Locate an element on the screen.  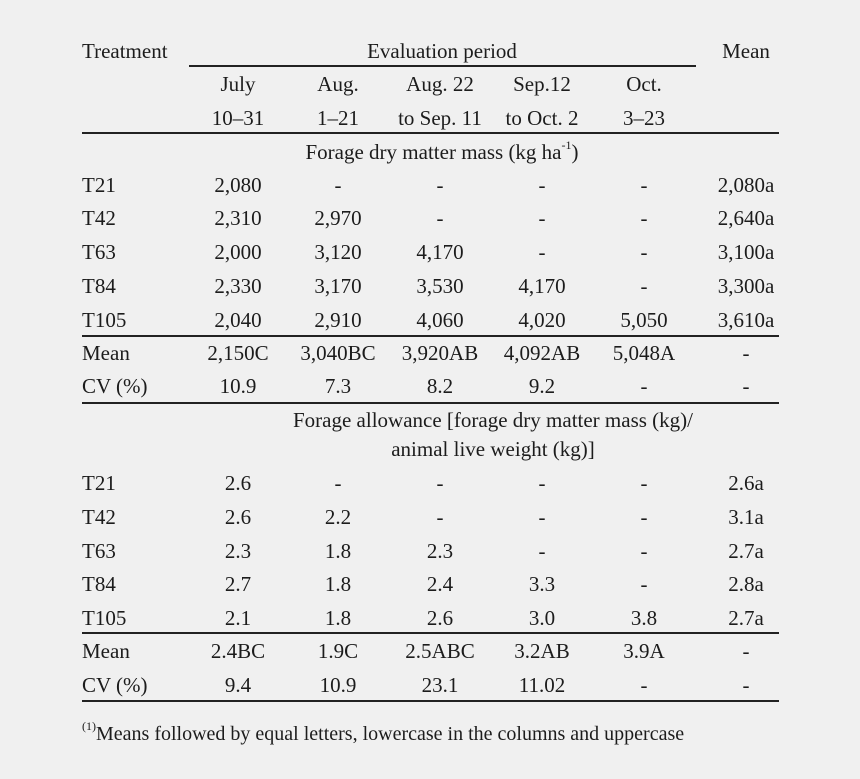
row-mean: 2.8a is located at coordinates (746, 584).